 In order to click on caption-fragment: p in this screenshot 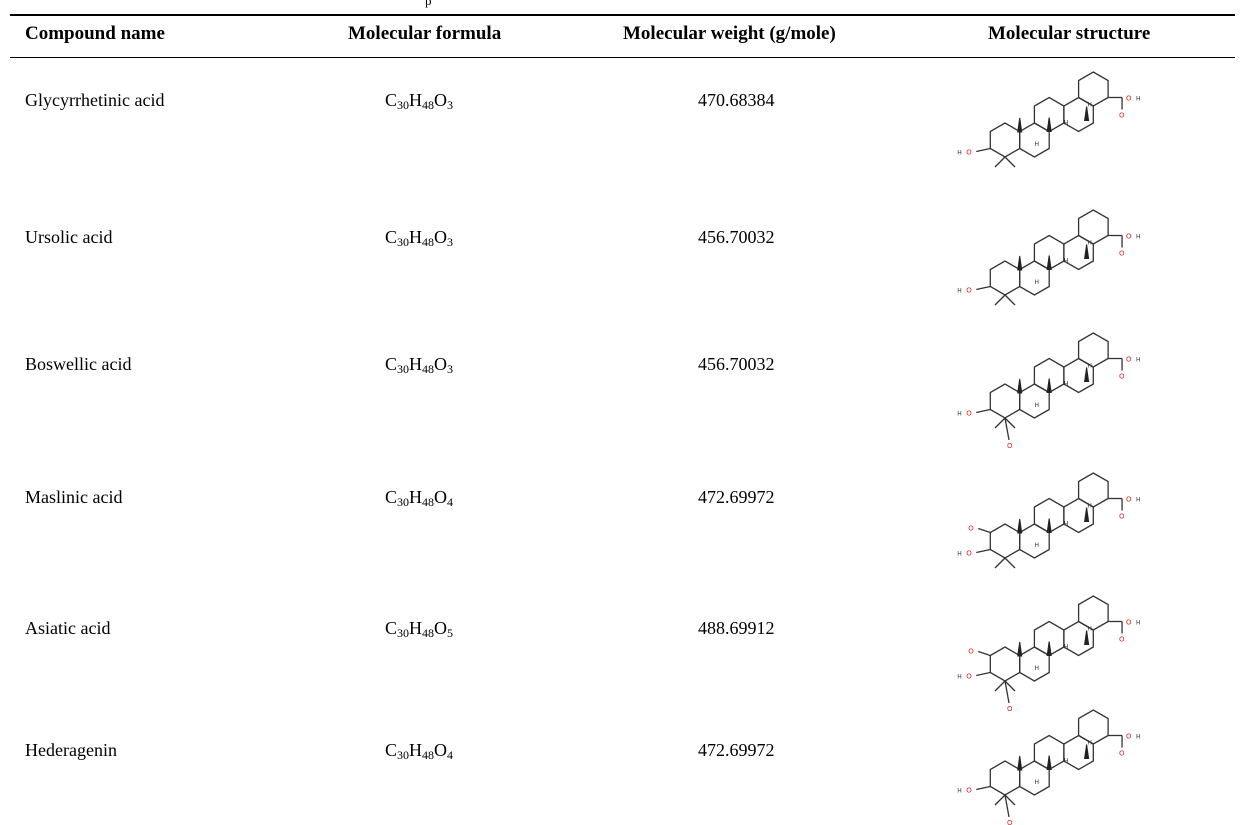, I will do `click(428, 4)`.